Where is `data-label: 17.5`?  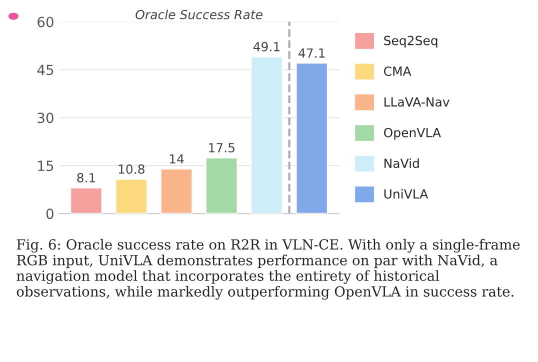 data-label: 17.5 is located at coordinates (221, 147).